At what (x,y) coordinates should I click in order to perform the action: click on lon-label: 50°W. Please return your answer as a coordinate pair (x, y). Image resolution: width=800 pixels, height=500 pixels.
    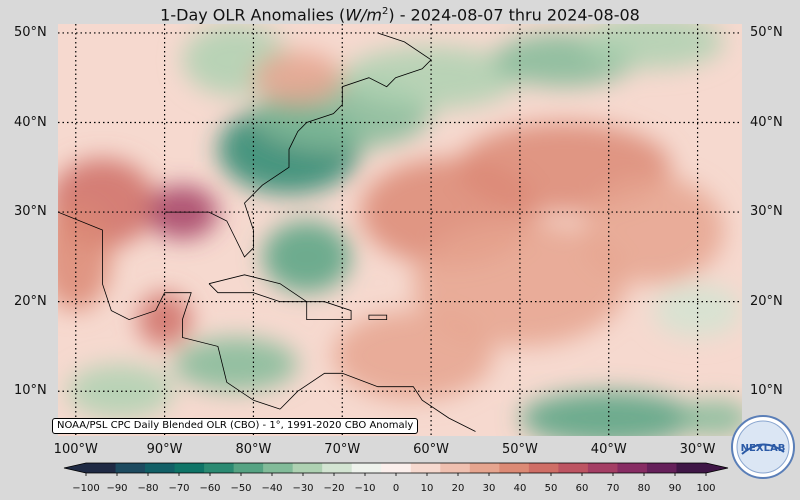
    Looking at the image, I should click on (519, 449).